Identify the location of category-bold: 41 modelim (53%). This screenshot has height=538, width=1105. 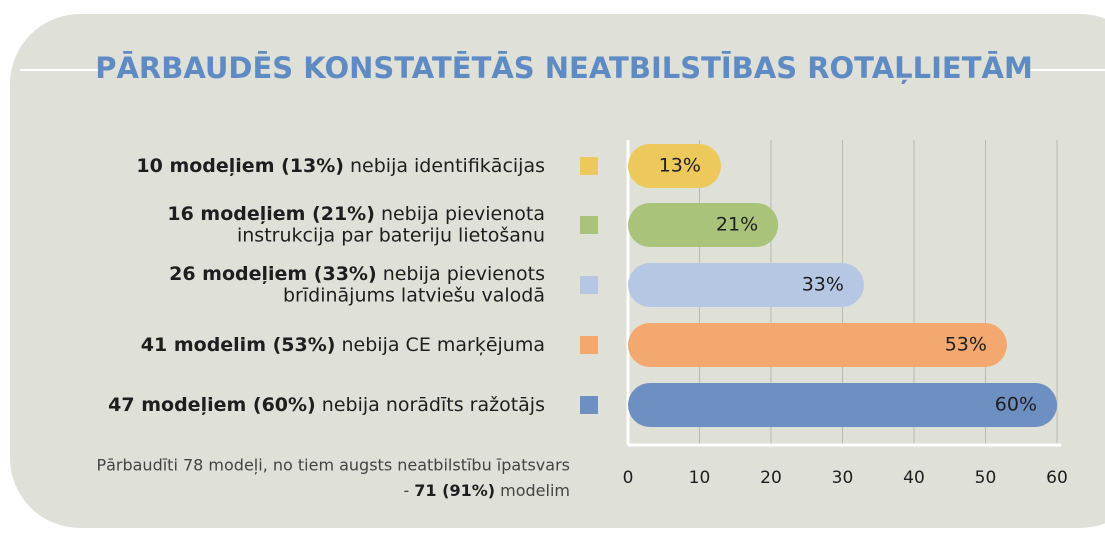
(238, 345).